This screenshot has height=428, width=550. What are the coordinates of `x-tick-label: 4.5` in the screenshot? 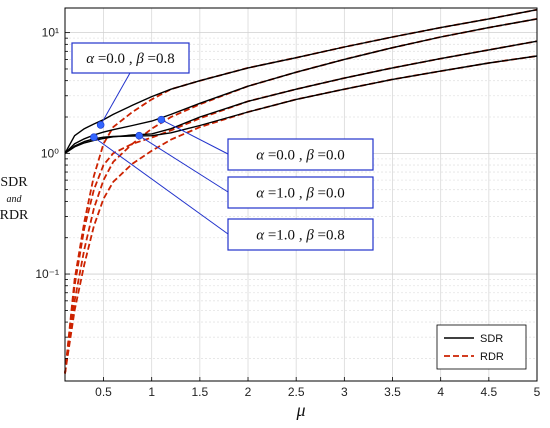 It's located at (488, 392).